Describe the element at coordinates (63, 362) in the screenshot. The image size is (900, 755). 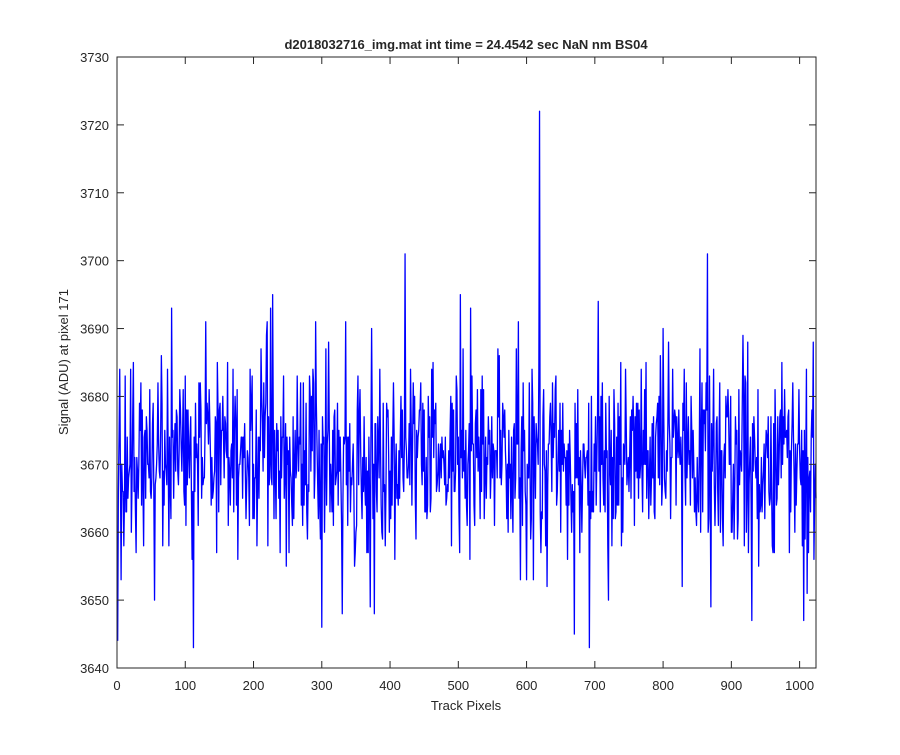
I see `y-axis-label: Signal (ADU) at pixel 171` at that location.